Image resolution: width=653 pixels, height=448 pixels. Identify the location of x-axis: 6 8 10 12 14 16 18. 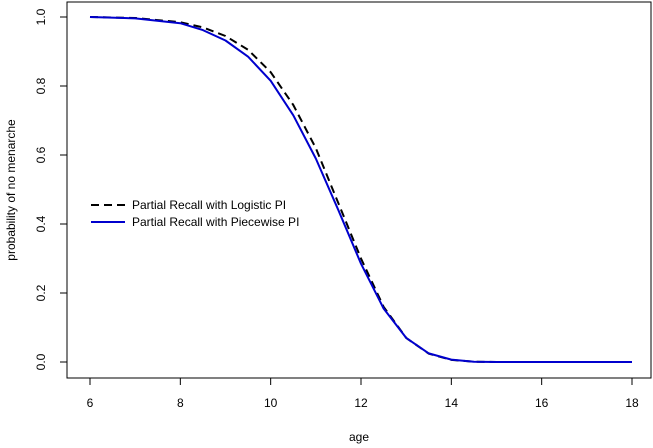
(363, 393).